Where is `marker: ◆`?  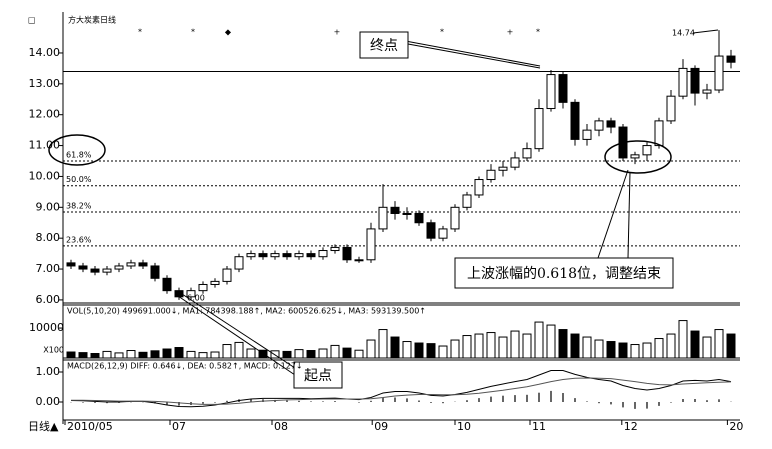 marker: ◆ is located at coordinates (228, 32).